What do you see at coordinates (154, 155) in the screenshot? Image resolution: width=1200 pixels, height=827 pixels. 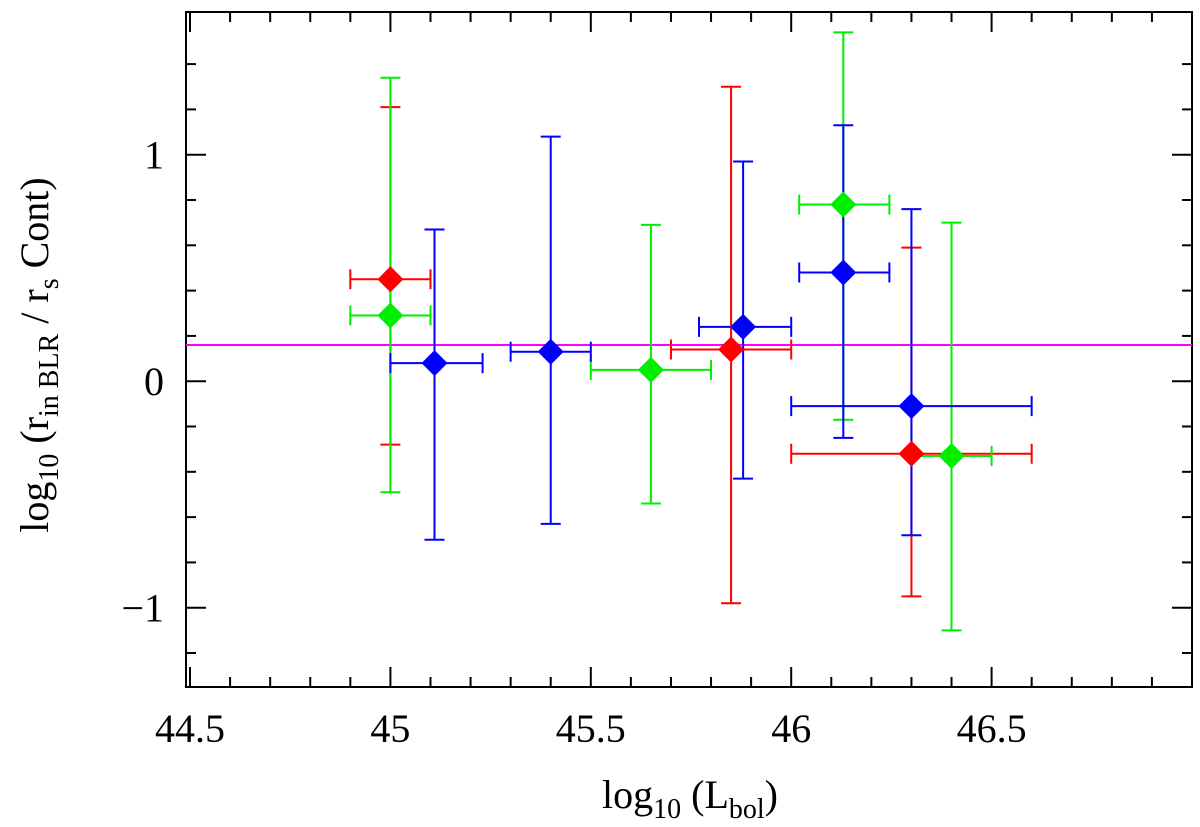 I see `y-tick-label: 1` at bounding box center [154, 155].